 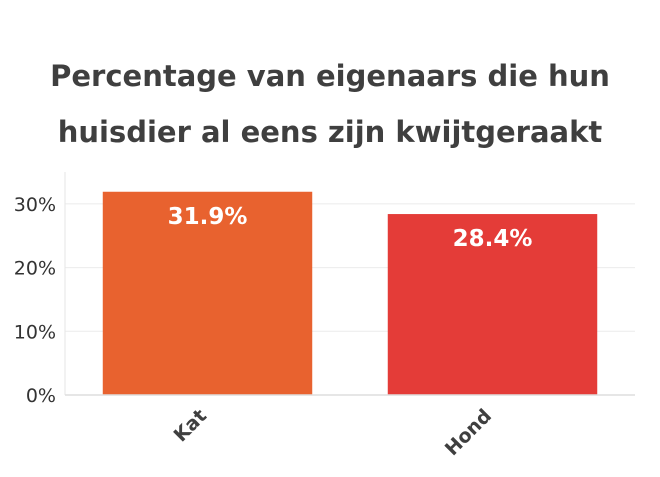 I want to click on y-tick-label: 20%, so click(x=35, y=269).